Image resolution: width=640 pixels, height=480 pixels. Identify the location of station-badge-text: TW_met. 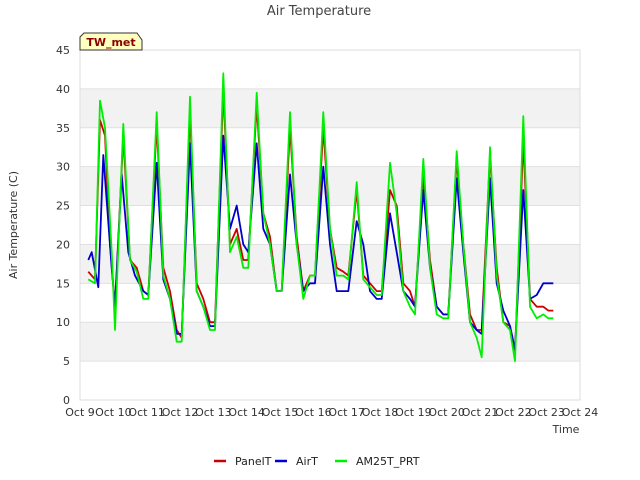
(110, 42).